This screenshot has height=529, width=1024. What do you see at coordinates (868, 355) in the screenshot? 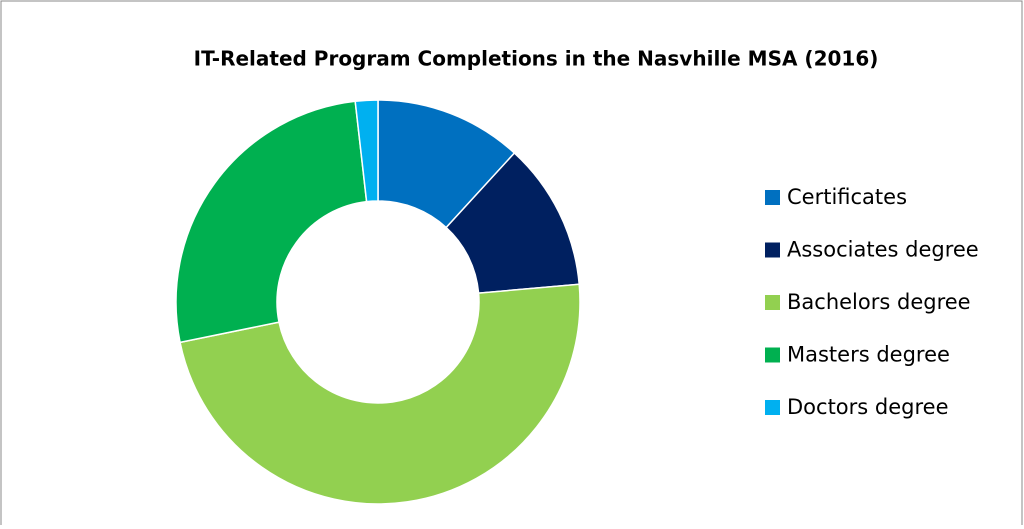
I see `legend-label: Masters degree` at bounding box center [868, 355].